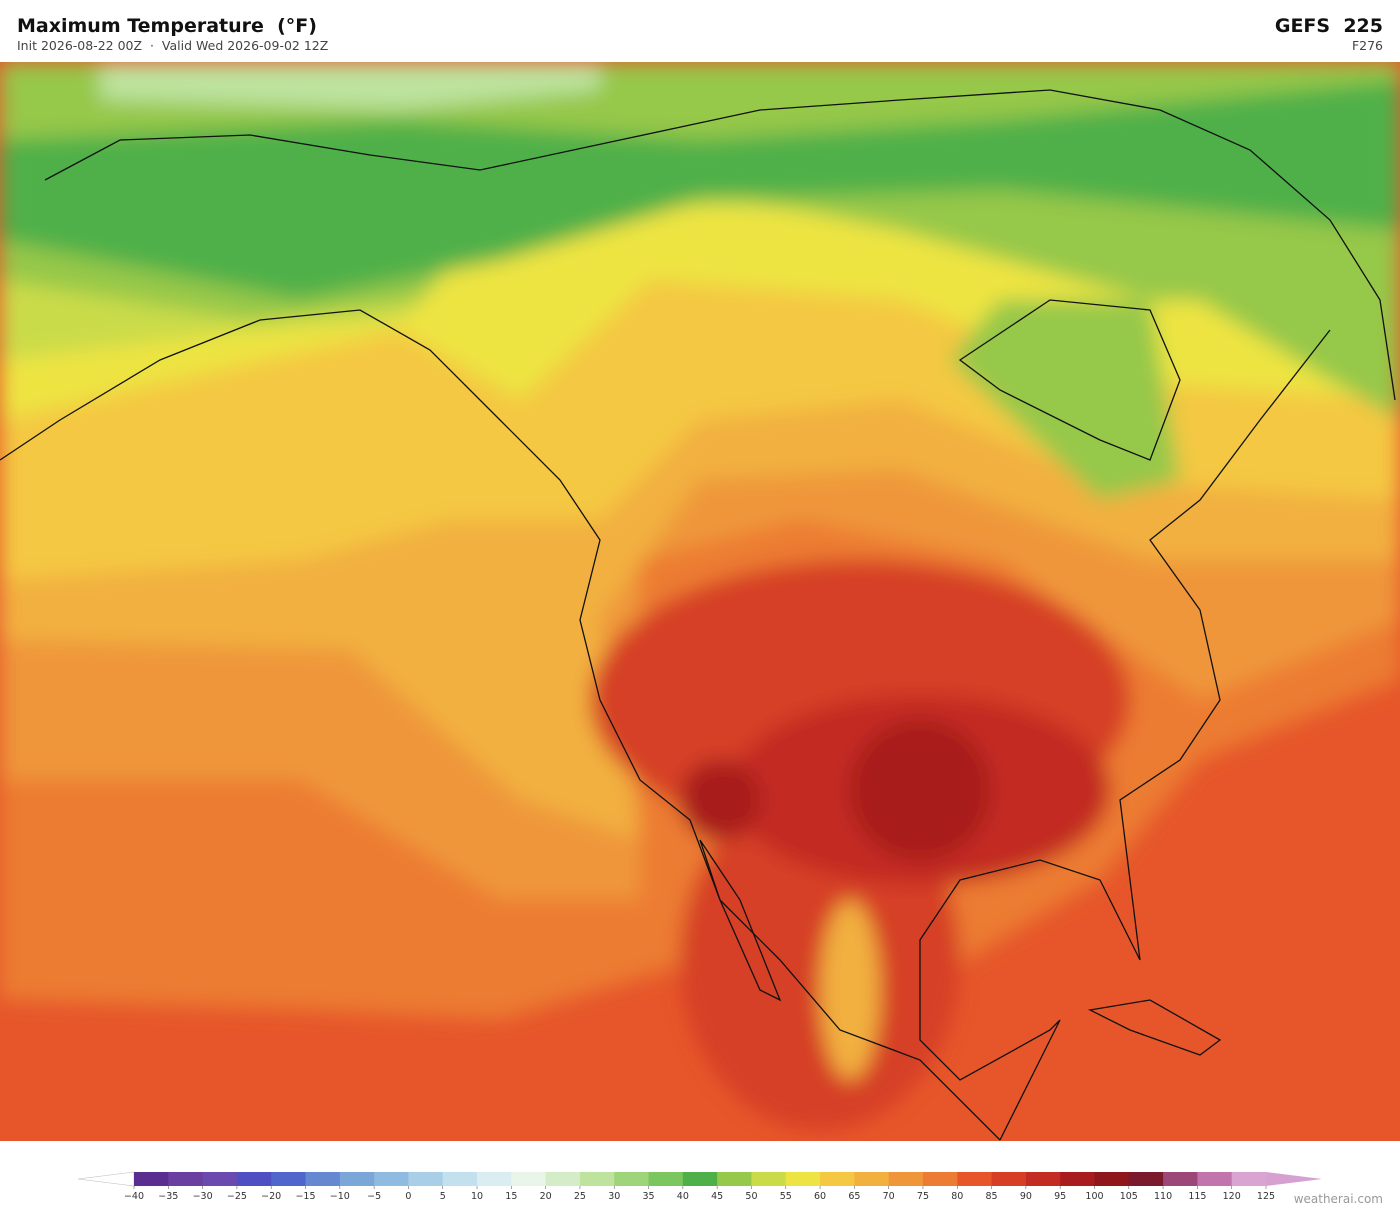 The height and width of the screenshot is (1215, 1400). Describe the element at coordinates (1367, 45) in the screenshot. I see `forecast-hour: F276` at that location.